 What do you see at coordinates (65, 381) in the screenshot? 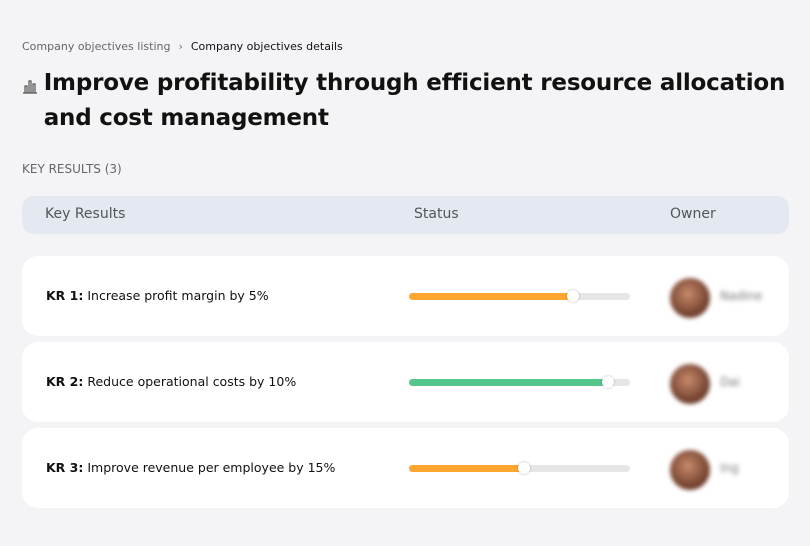
I see `key-result-id: KR 2:` at bounding box center [65, 381].